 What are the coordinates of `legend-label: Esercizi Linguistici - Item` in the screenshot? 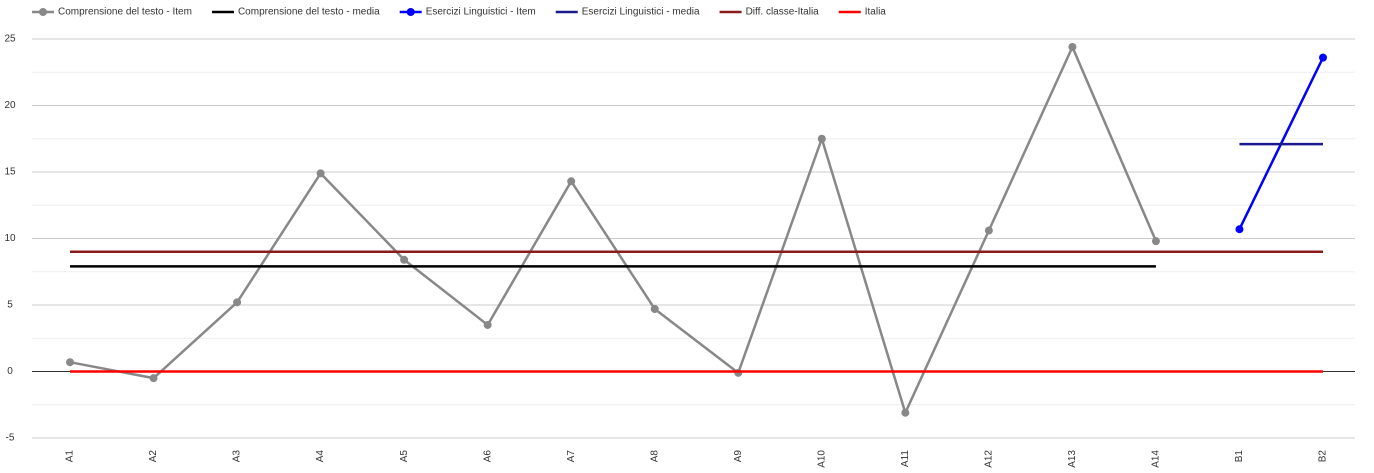 It's located at (481, 12).